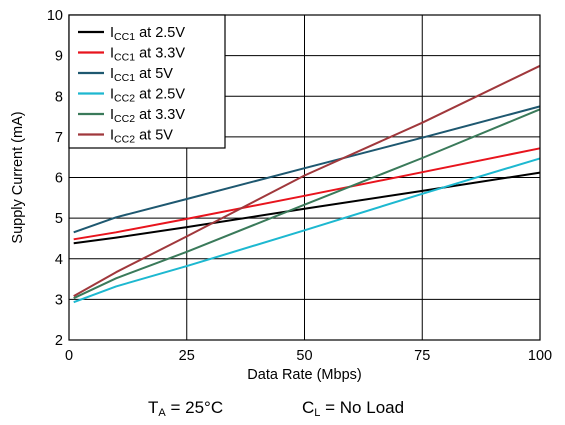 The width and height of the screenshot is (565, 425). Describe the element at coordinates (147, 34) in the screenshot. I see `legend-label: ICC1 at 2.5V` at that location.